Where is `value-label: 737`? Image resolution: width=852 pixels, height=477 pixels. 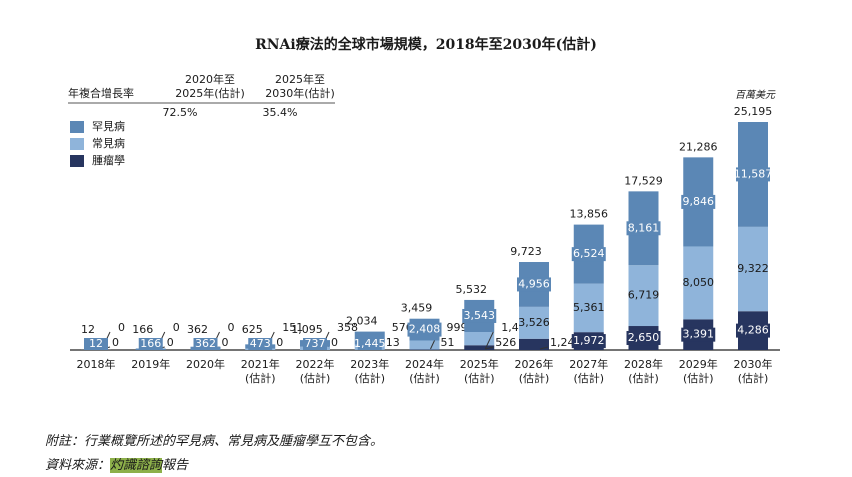
value-label: 737 is located at coordinates (315, 343).